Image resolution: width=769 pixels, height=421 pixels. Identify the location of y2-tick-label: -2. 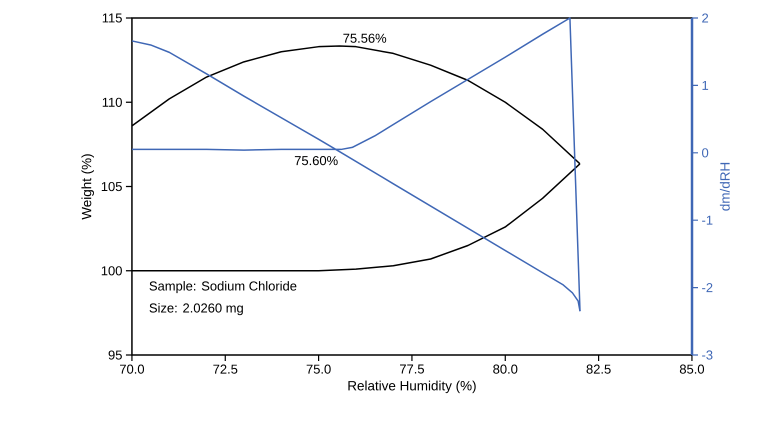
(707, 287).